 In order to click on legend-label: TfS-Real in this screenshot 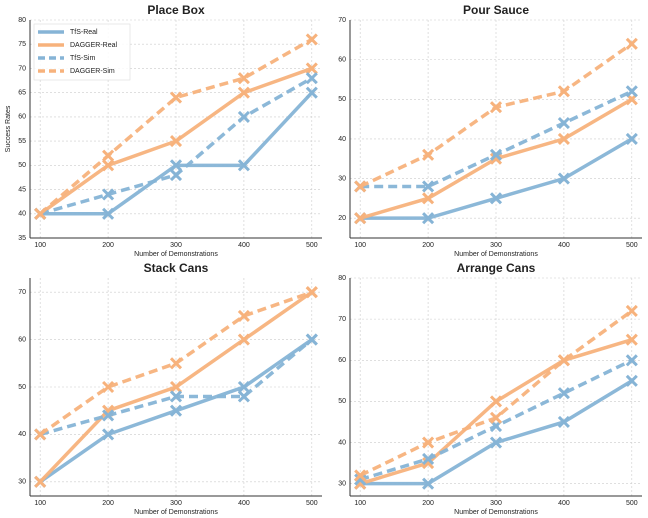, I will do `click(84, 32)`.